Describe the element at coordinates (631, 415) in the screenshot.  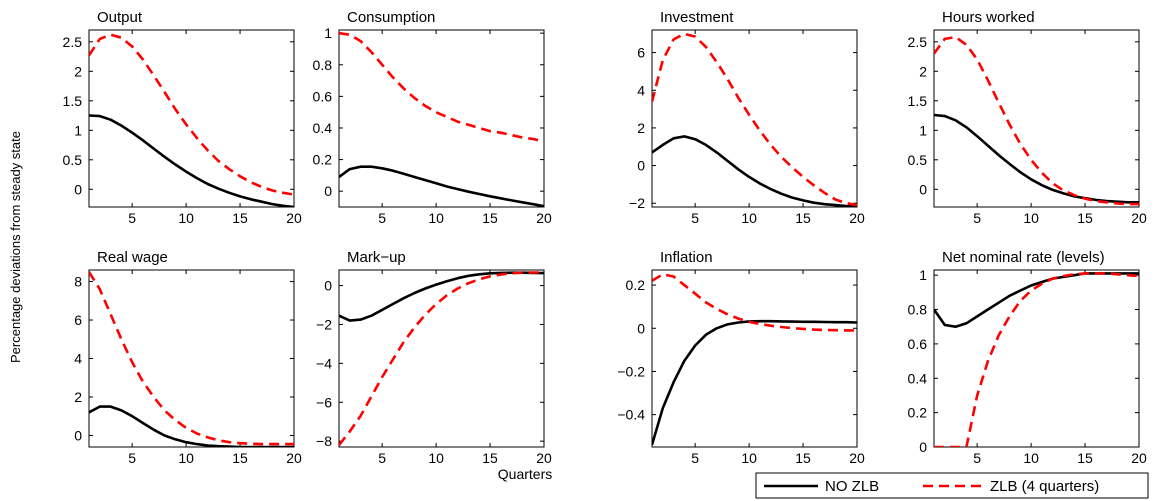
I see `y-tick-label: −0.4` at that location.